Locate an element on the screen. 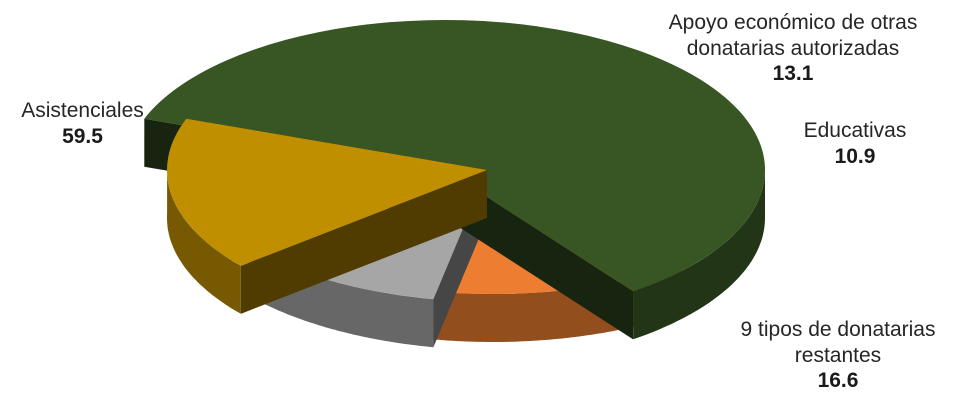  label-restantes: 9 tipos de donatarias restantes 16.6 is located at coordinates (838, 355).